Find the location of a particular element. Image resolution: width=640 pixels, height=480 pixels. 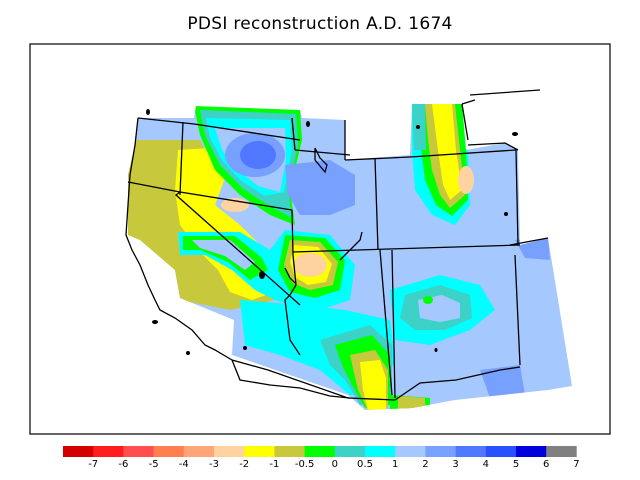

colorbar-tick-label: -1 is located at coordinates (274, 464).